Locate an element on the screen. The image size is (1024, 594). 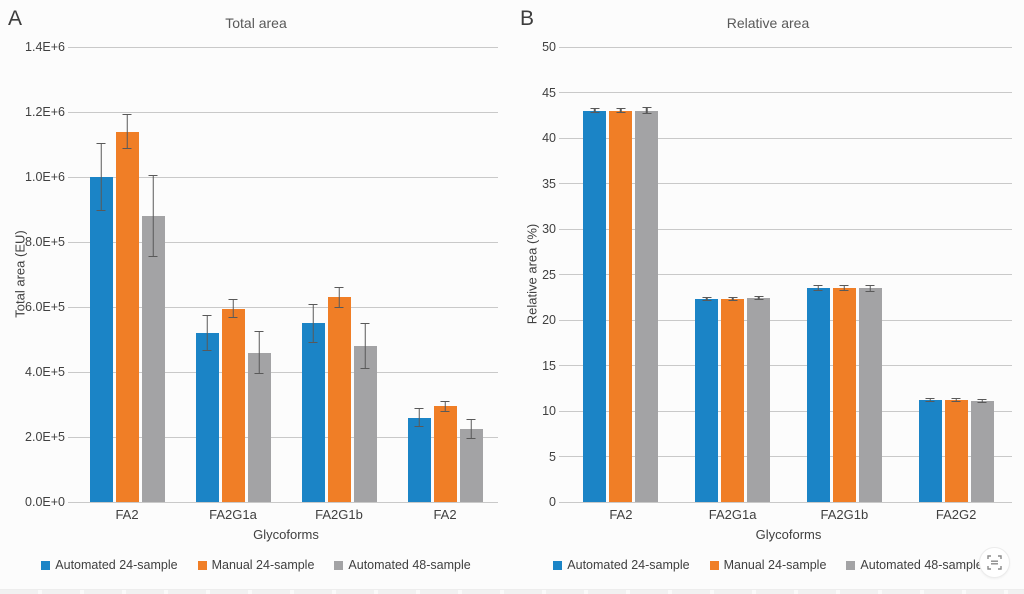
fit-screen-button is located at coordinates (994, 562).